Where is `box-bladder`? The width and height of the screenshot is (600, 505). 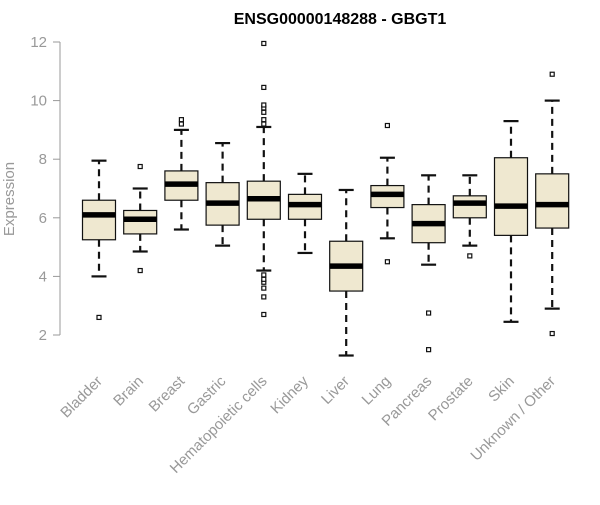 box-bladder is located at coordinates (99, 240).